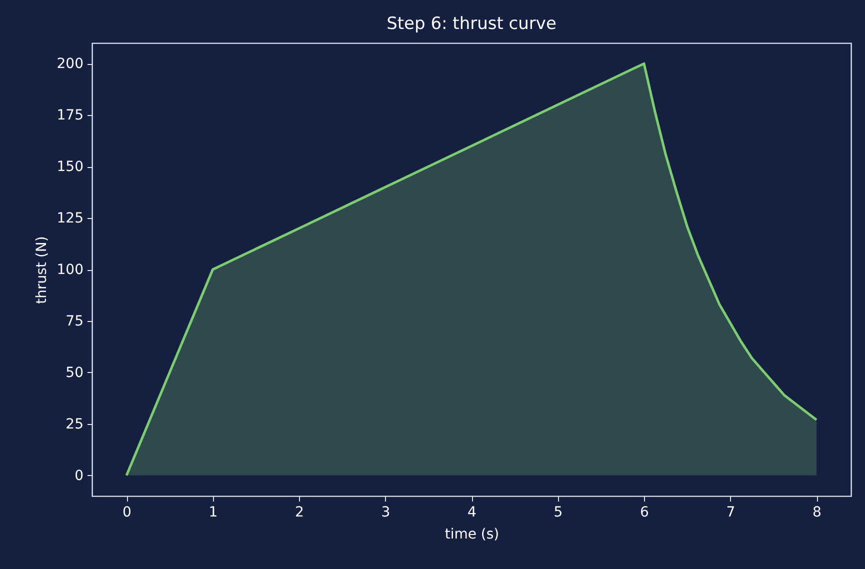 The width and height of the screenshot is (865, 569). I want to click on y-tick-label: 150, so click(70, 167).